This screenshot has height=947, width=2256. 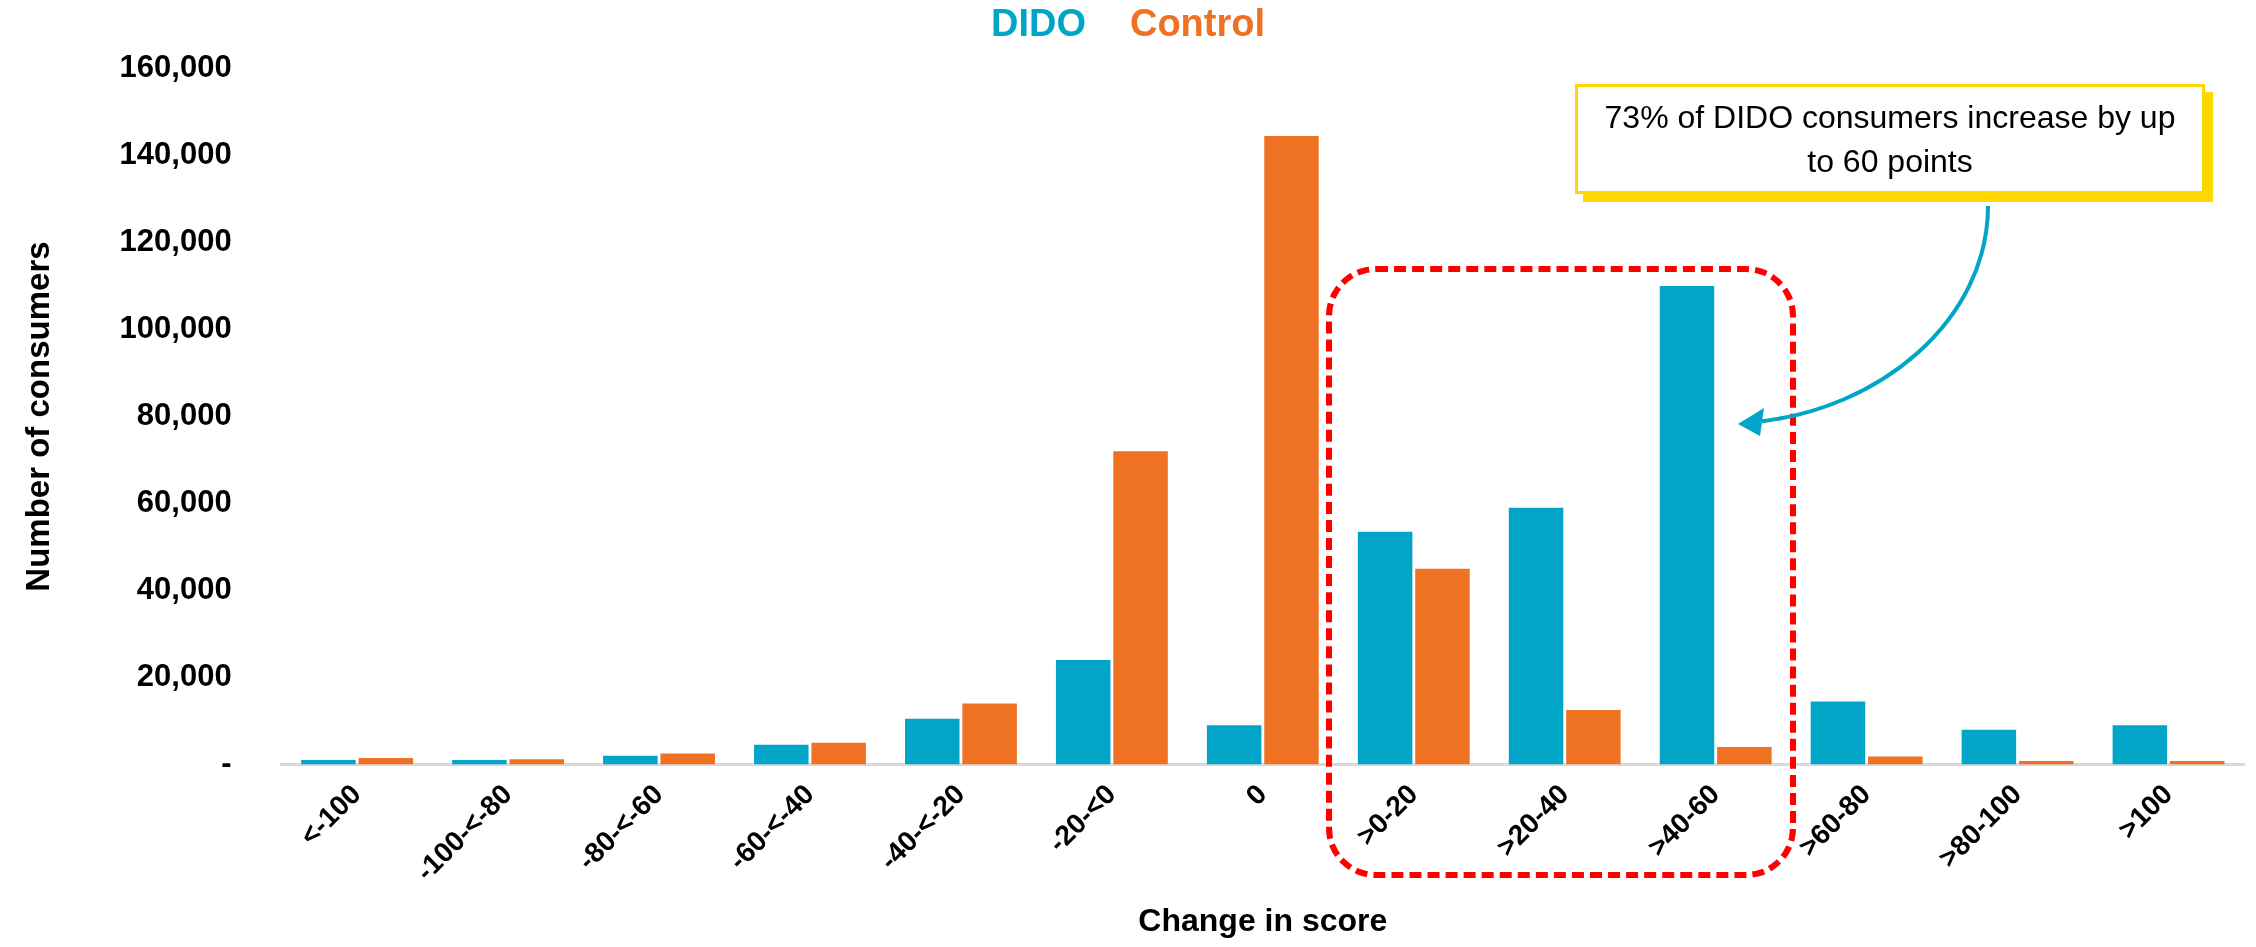 I want to click on x-axis-title: Change in score, so click(x=1263, y=919).